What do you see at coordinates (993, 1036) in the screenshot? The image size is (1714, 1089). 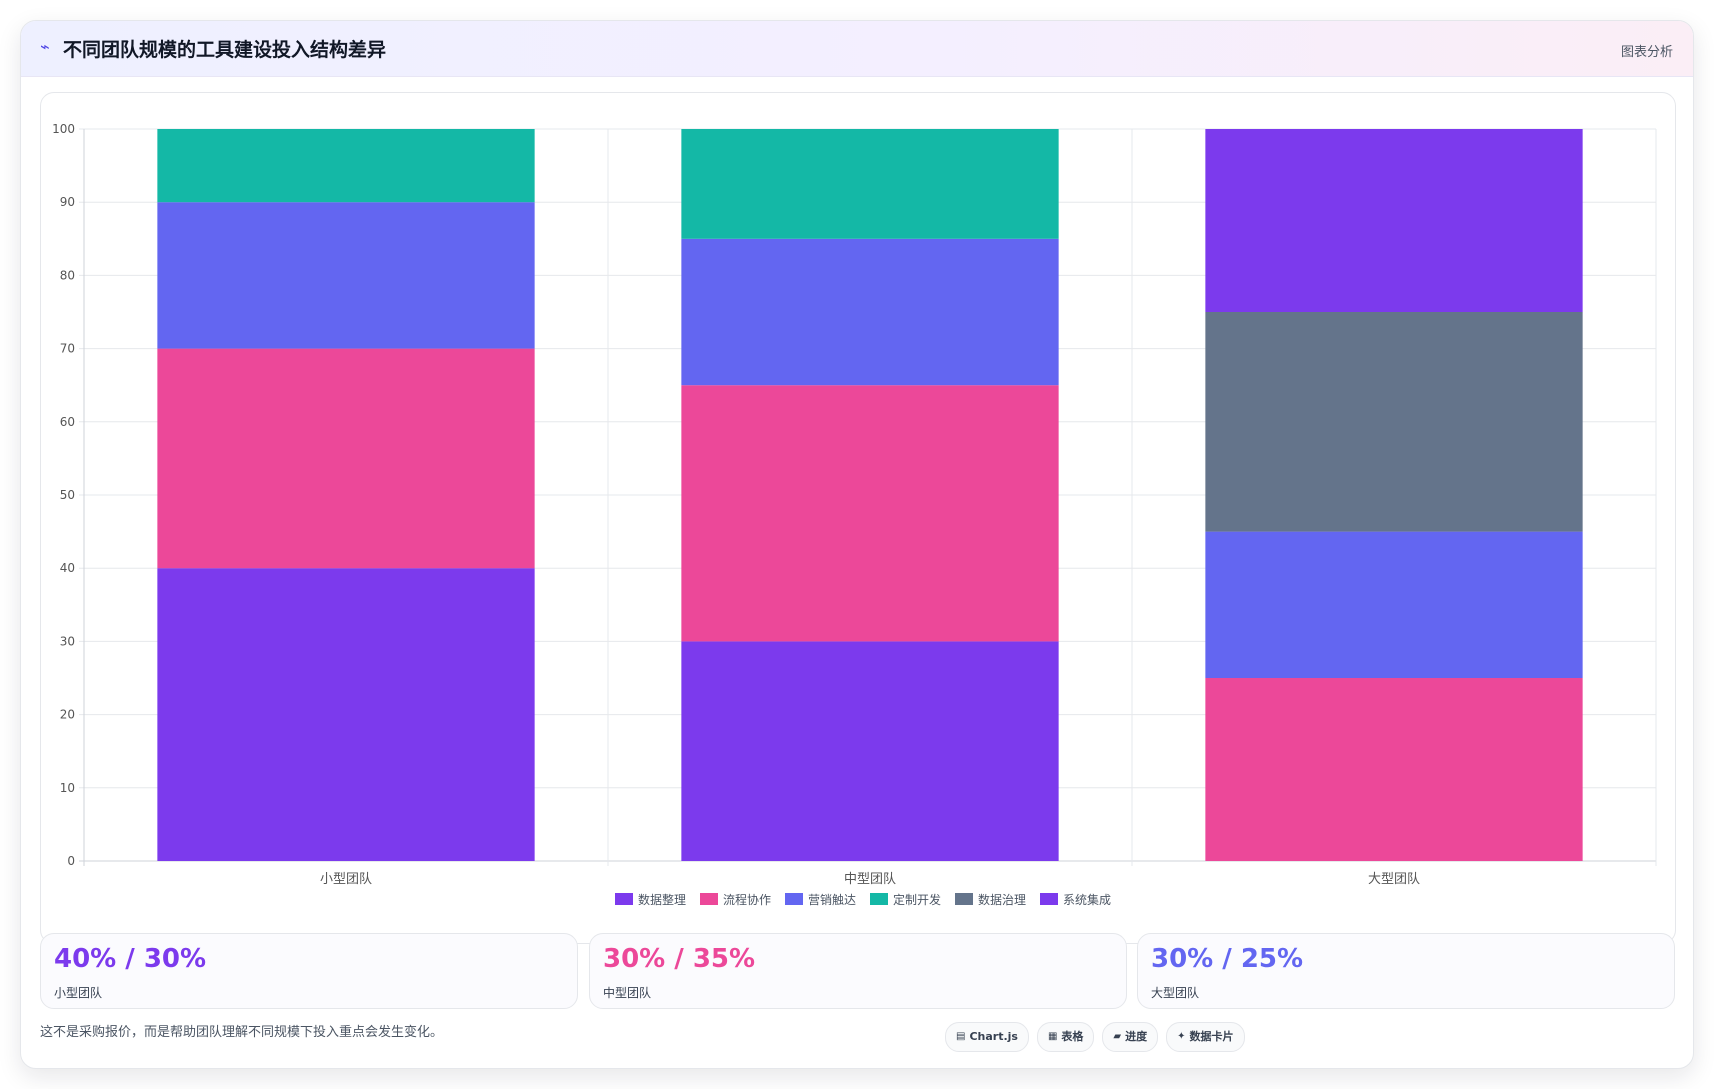 I see `chip-label: Chart.js` at bounding box center [993, 1036].